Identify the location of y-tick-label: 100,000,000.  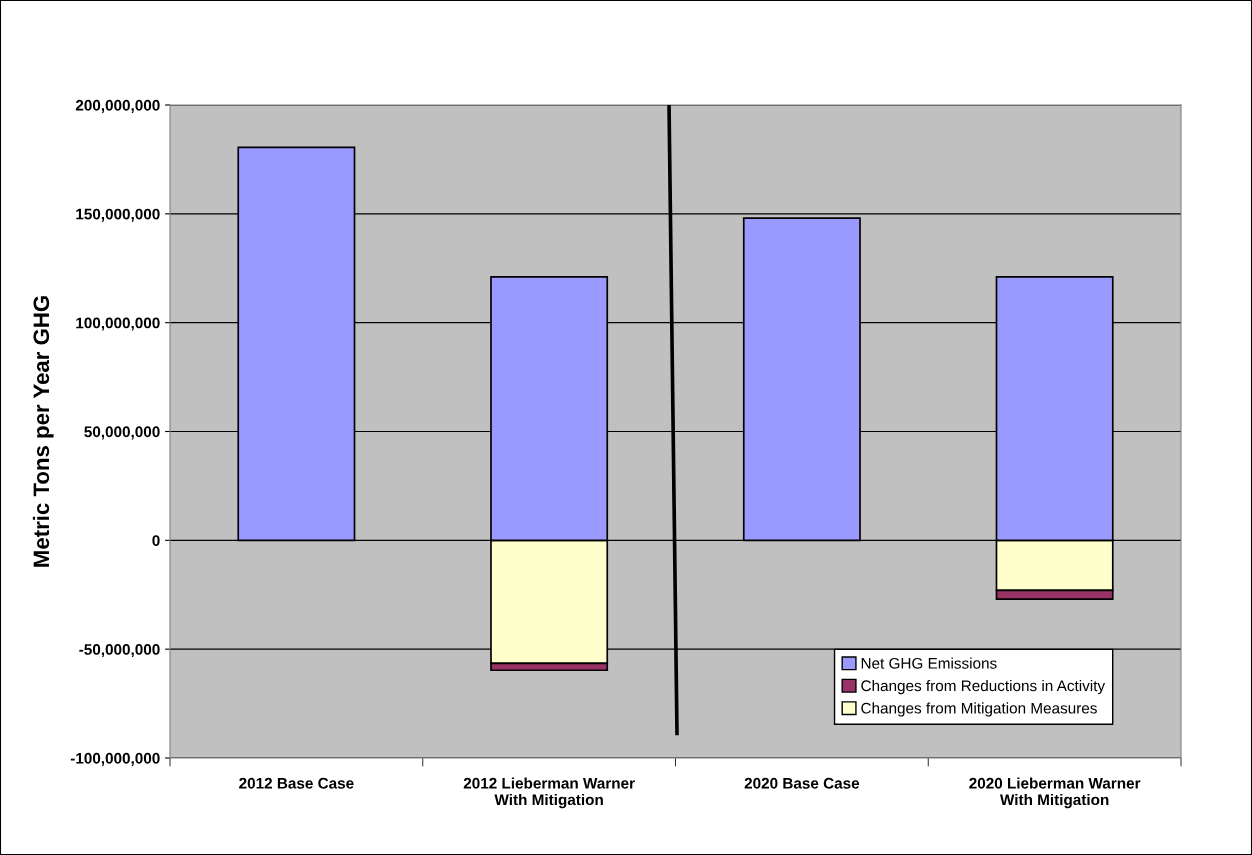
(118, 324).